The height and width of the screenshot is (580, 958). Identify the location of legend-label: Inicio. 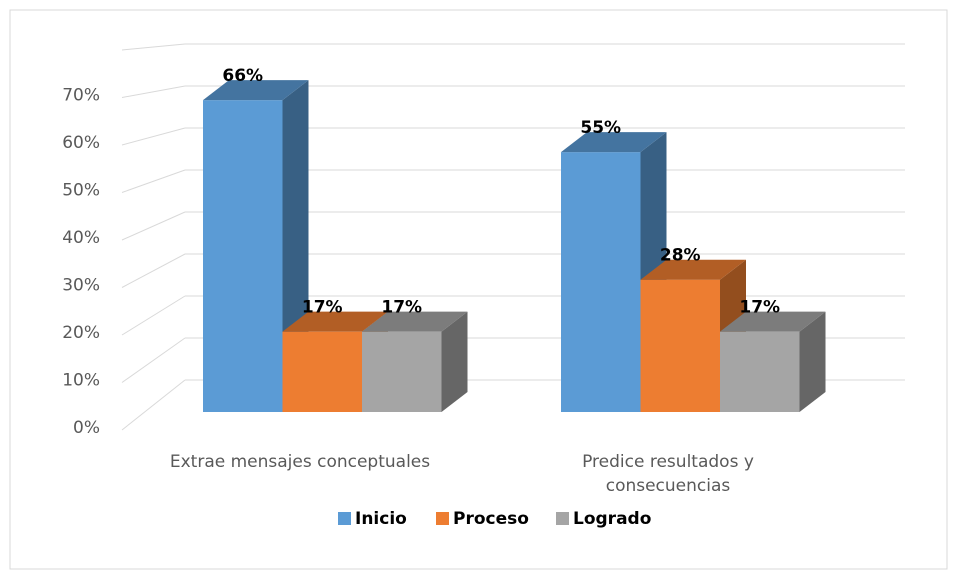
(381, 519).